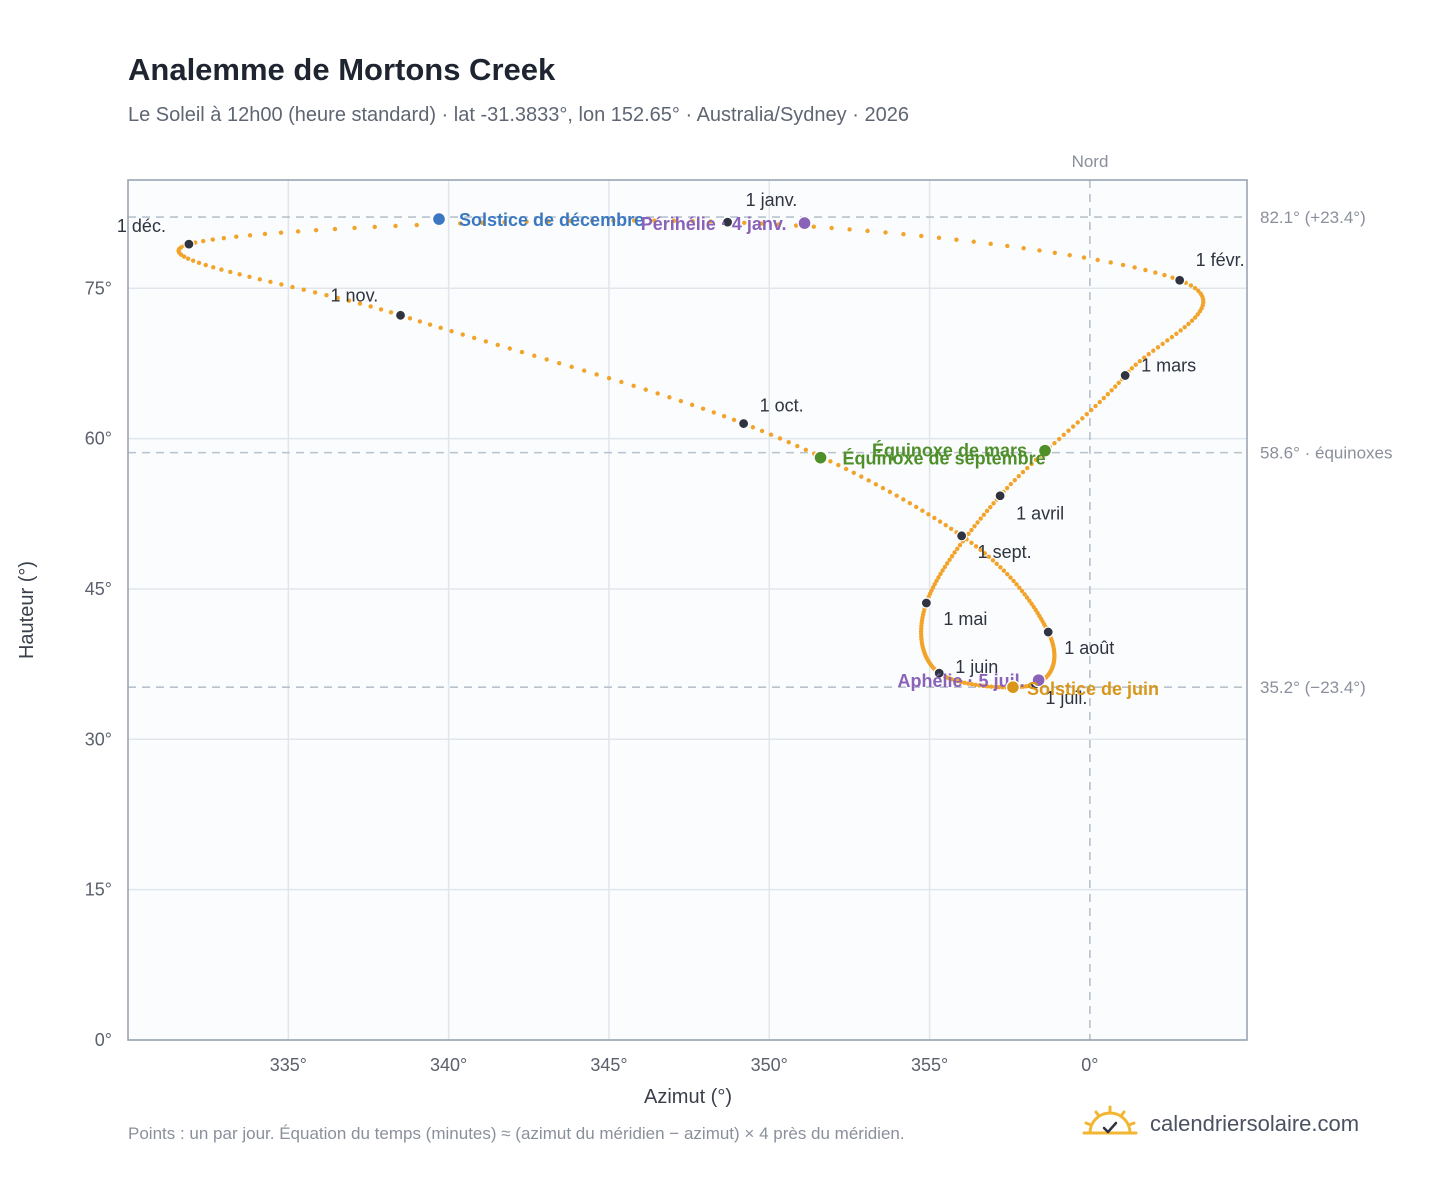 This screenshot has height=1188, width=1448. Describe the element at coordinates (1255, 1123) in the screenshot. I see `brand-name: calendriersolaire.com` at that location.